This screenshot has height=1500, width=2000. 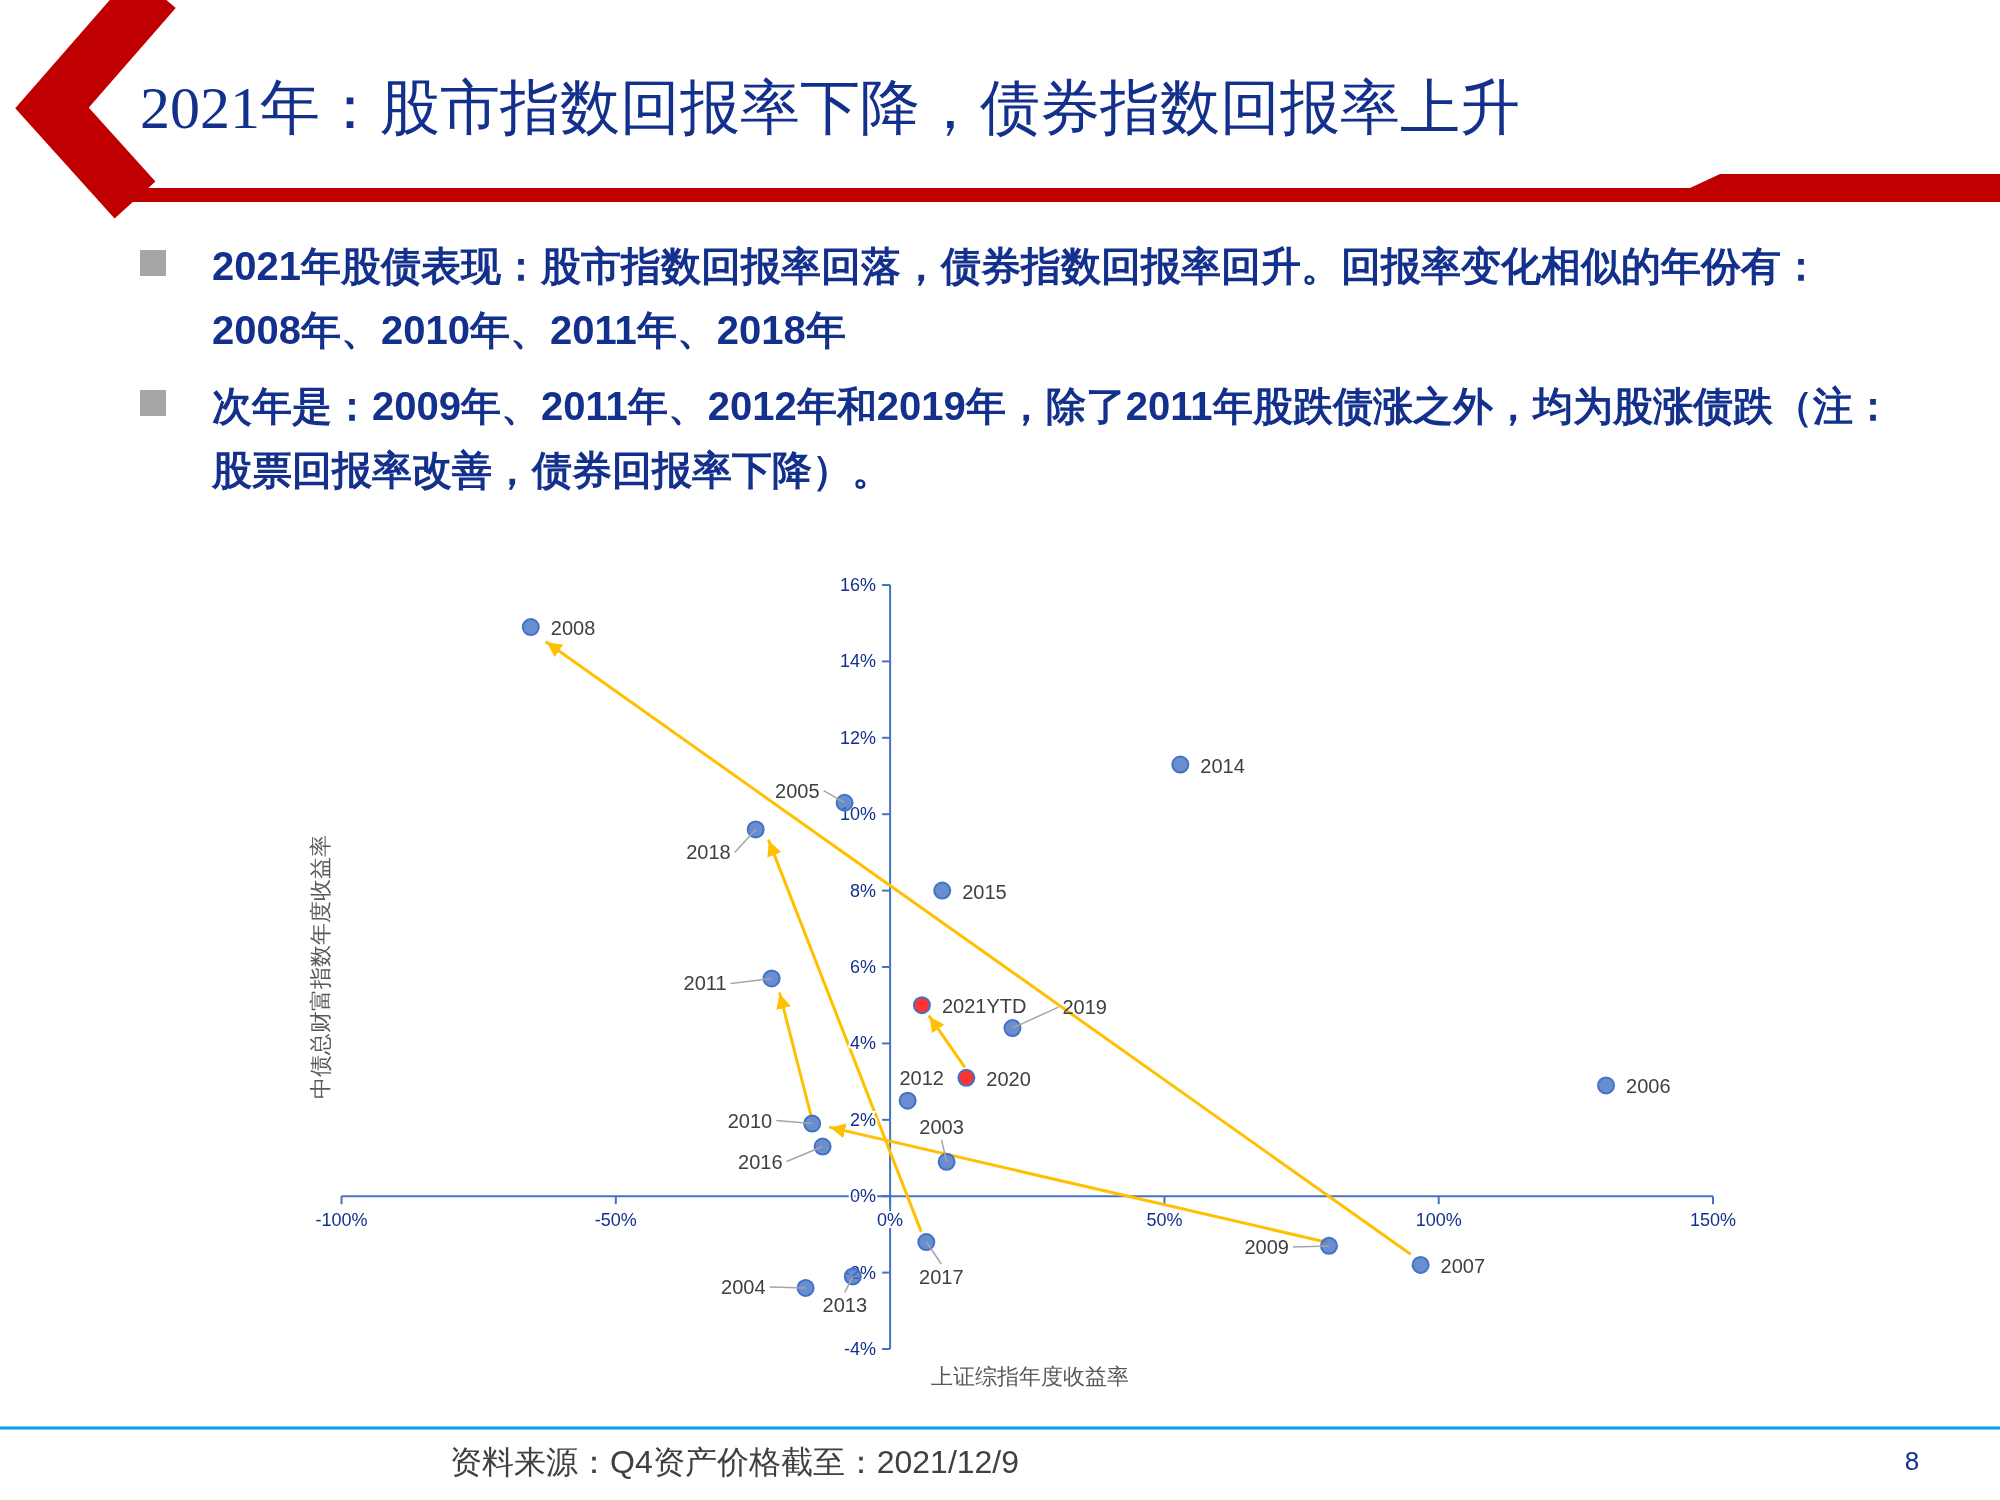 I want to click on annotation: 2016, so click(x=760, y=1161).